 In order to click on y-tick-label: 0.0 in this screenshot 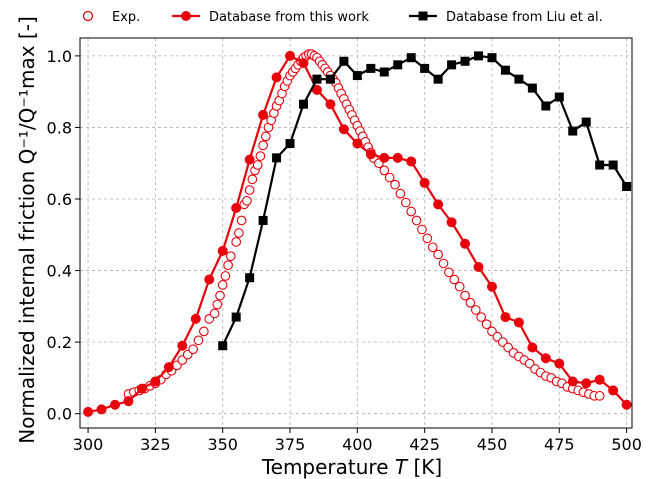, I will do `click(59, 414)`.